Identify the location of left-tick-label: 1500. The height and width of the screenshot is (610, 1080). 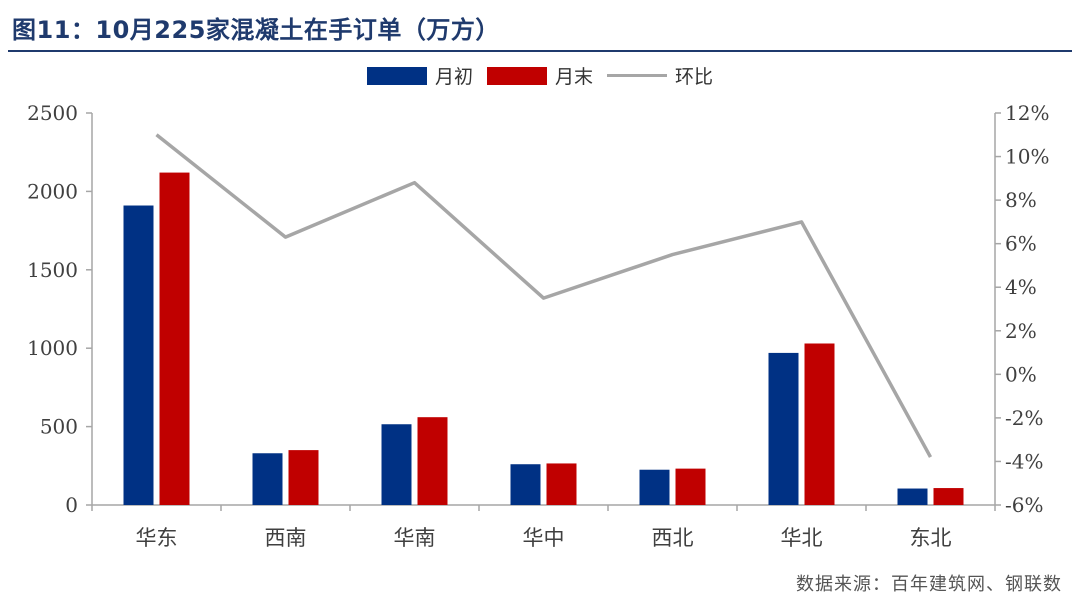
(52, 270).